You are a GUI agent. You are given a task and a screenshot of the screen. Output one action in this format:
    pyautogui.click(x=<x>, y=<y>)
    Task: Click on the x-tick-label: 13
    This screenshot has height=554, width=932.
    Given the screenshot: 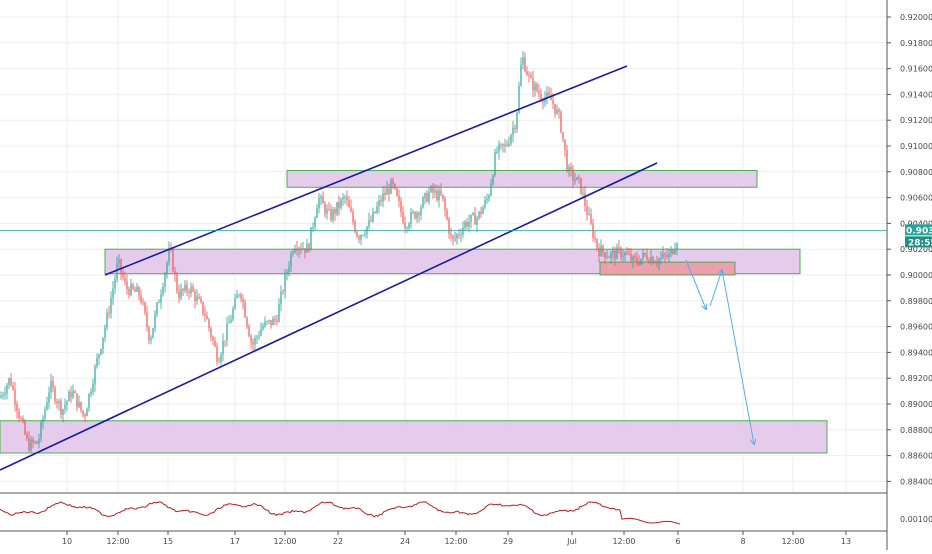 What is the action you would take?
    pyautogui.click(x=846, y=541)
    